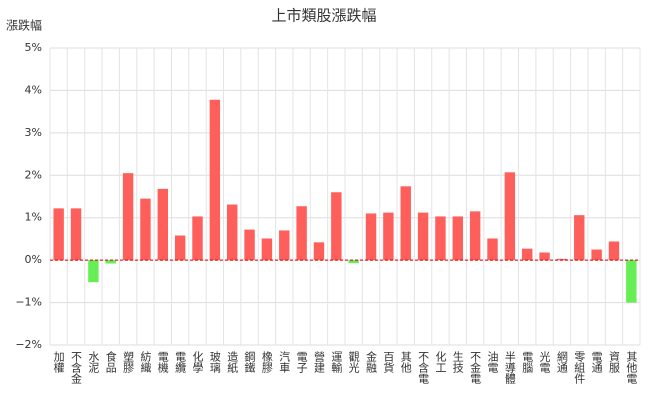 The image size is (648, 408). I want to click on chart-title: 上市類股漲跌幅, so click(323, 16).